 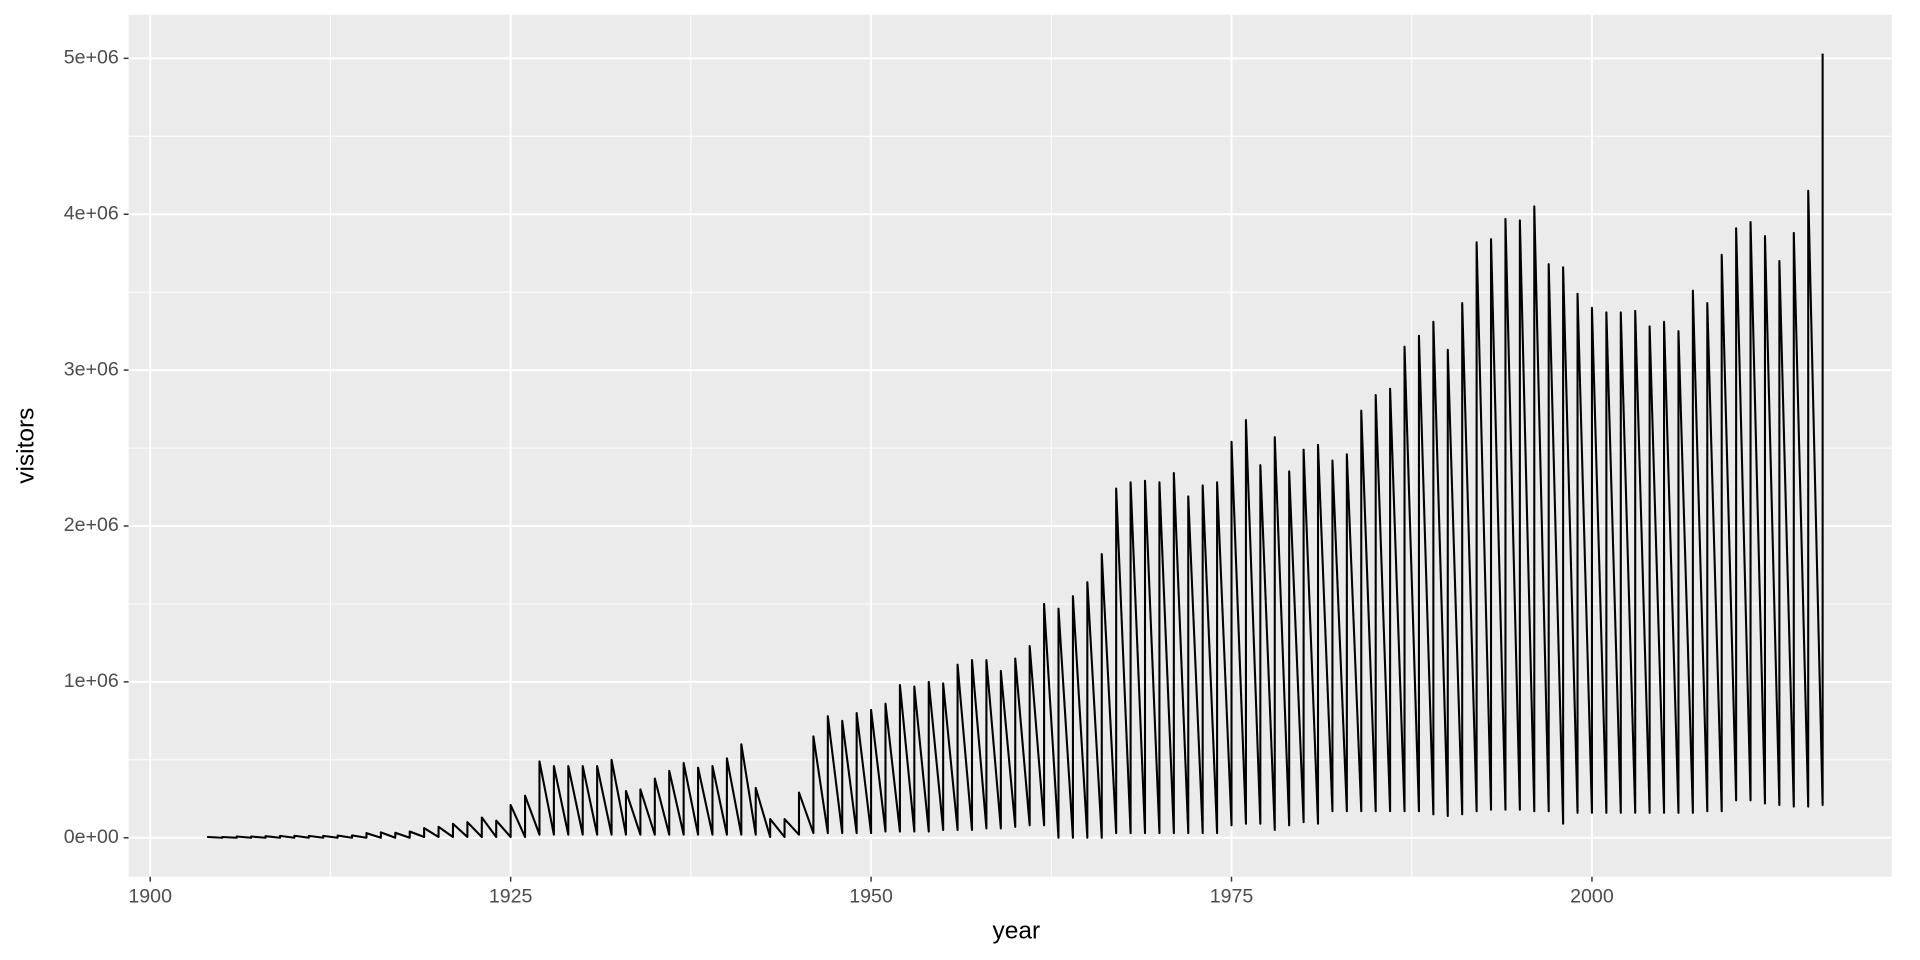 I want to click on x-axis-title: year, so click(x=1017, y=930).